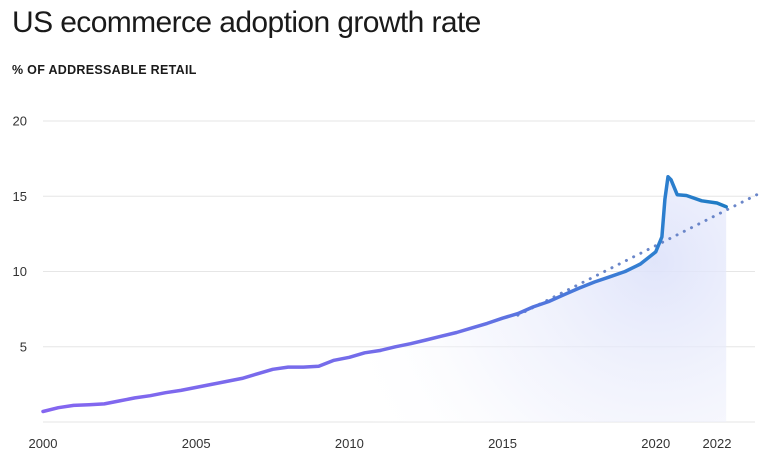  What do you see at coordinates (104, 70) in the screenshot?
I see `chart-subtitle: % OF ADDRESSABLE RETAIL` at bounding box center [104, 70].